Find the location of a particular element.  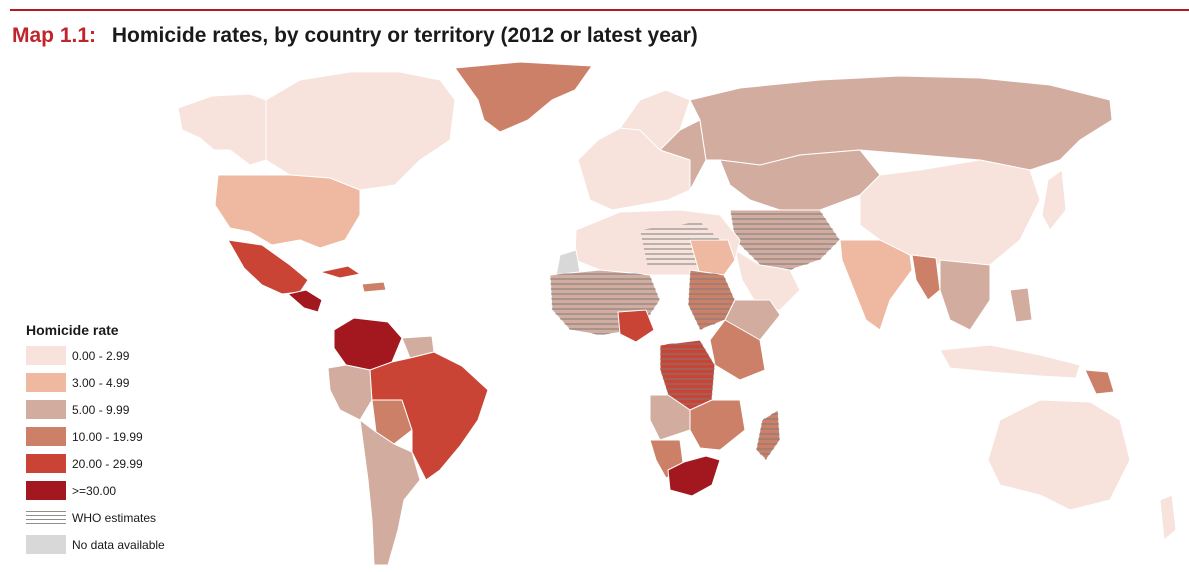

region-madagascar-who is located at coordinates (768, 435).